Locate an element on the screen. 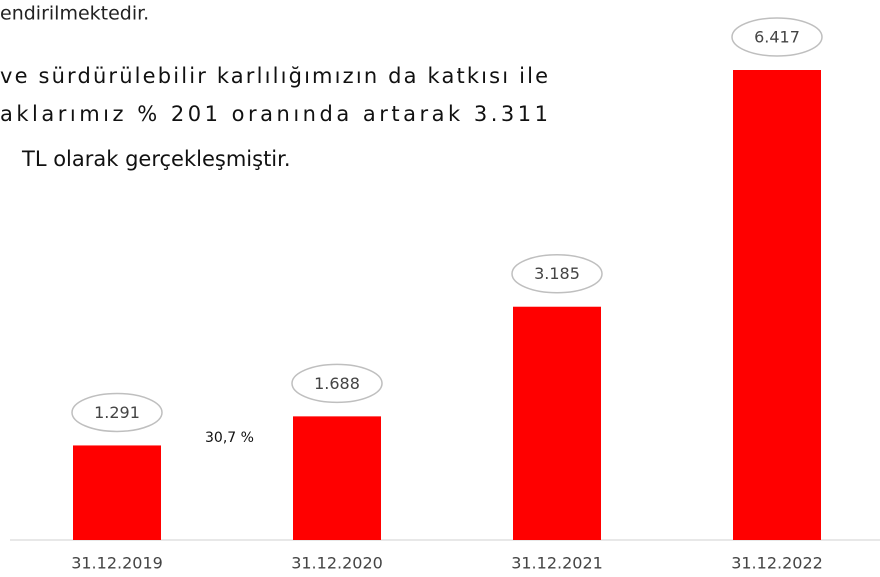 The width and height of the screenshot is (880, 577). text-line: TL olarak gerçekleşmiştir. is located at coordinates (156, 159).